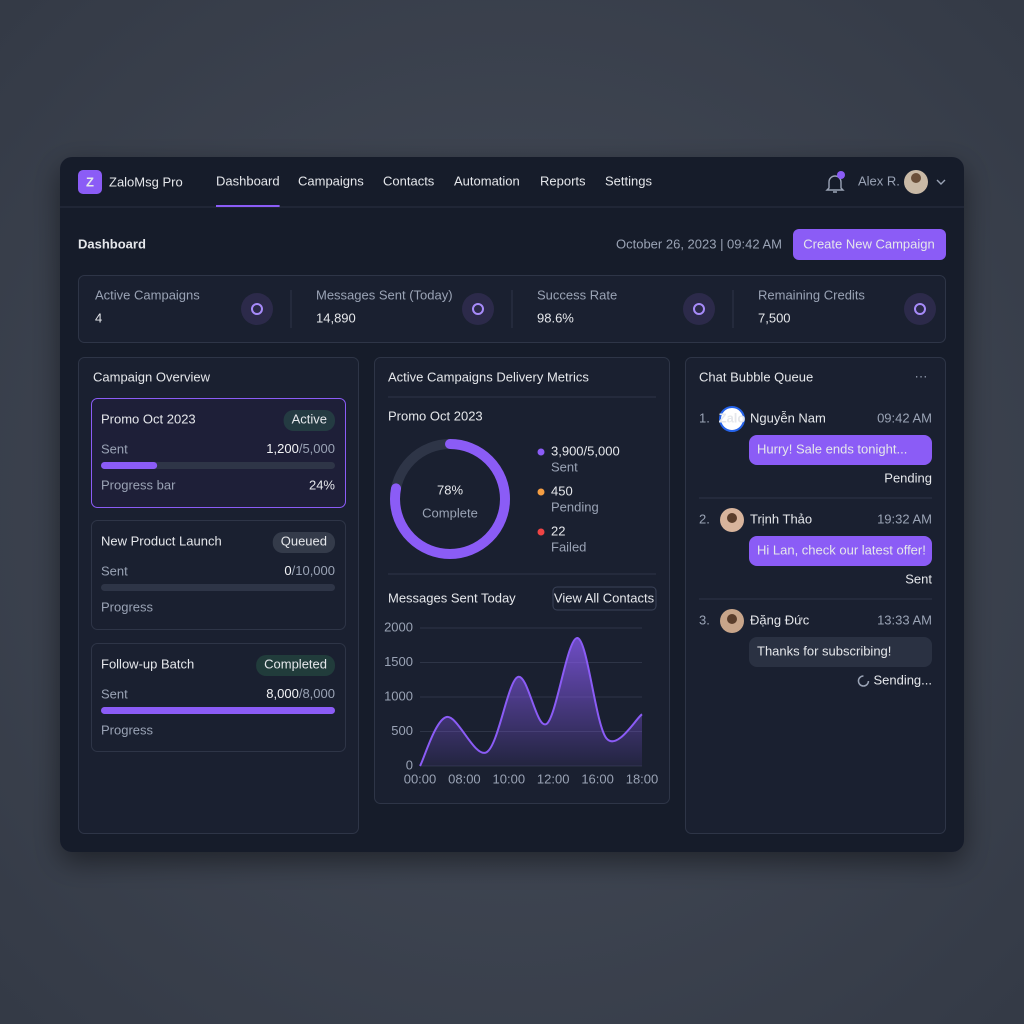 This screenshot has height=1024, width=1024. Describe the element at coordinates (331, 180) in the screenshot. I see `nav-item: Campaigns` at that location.